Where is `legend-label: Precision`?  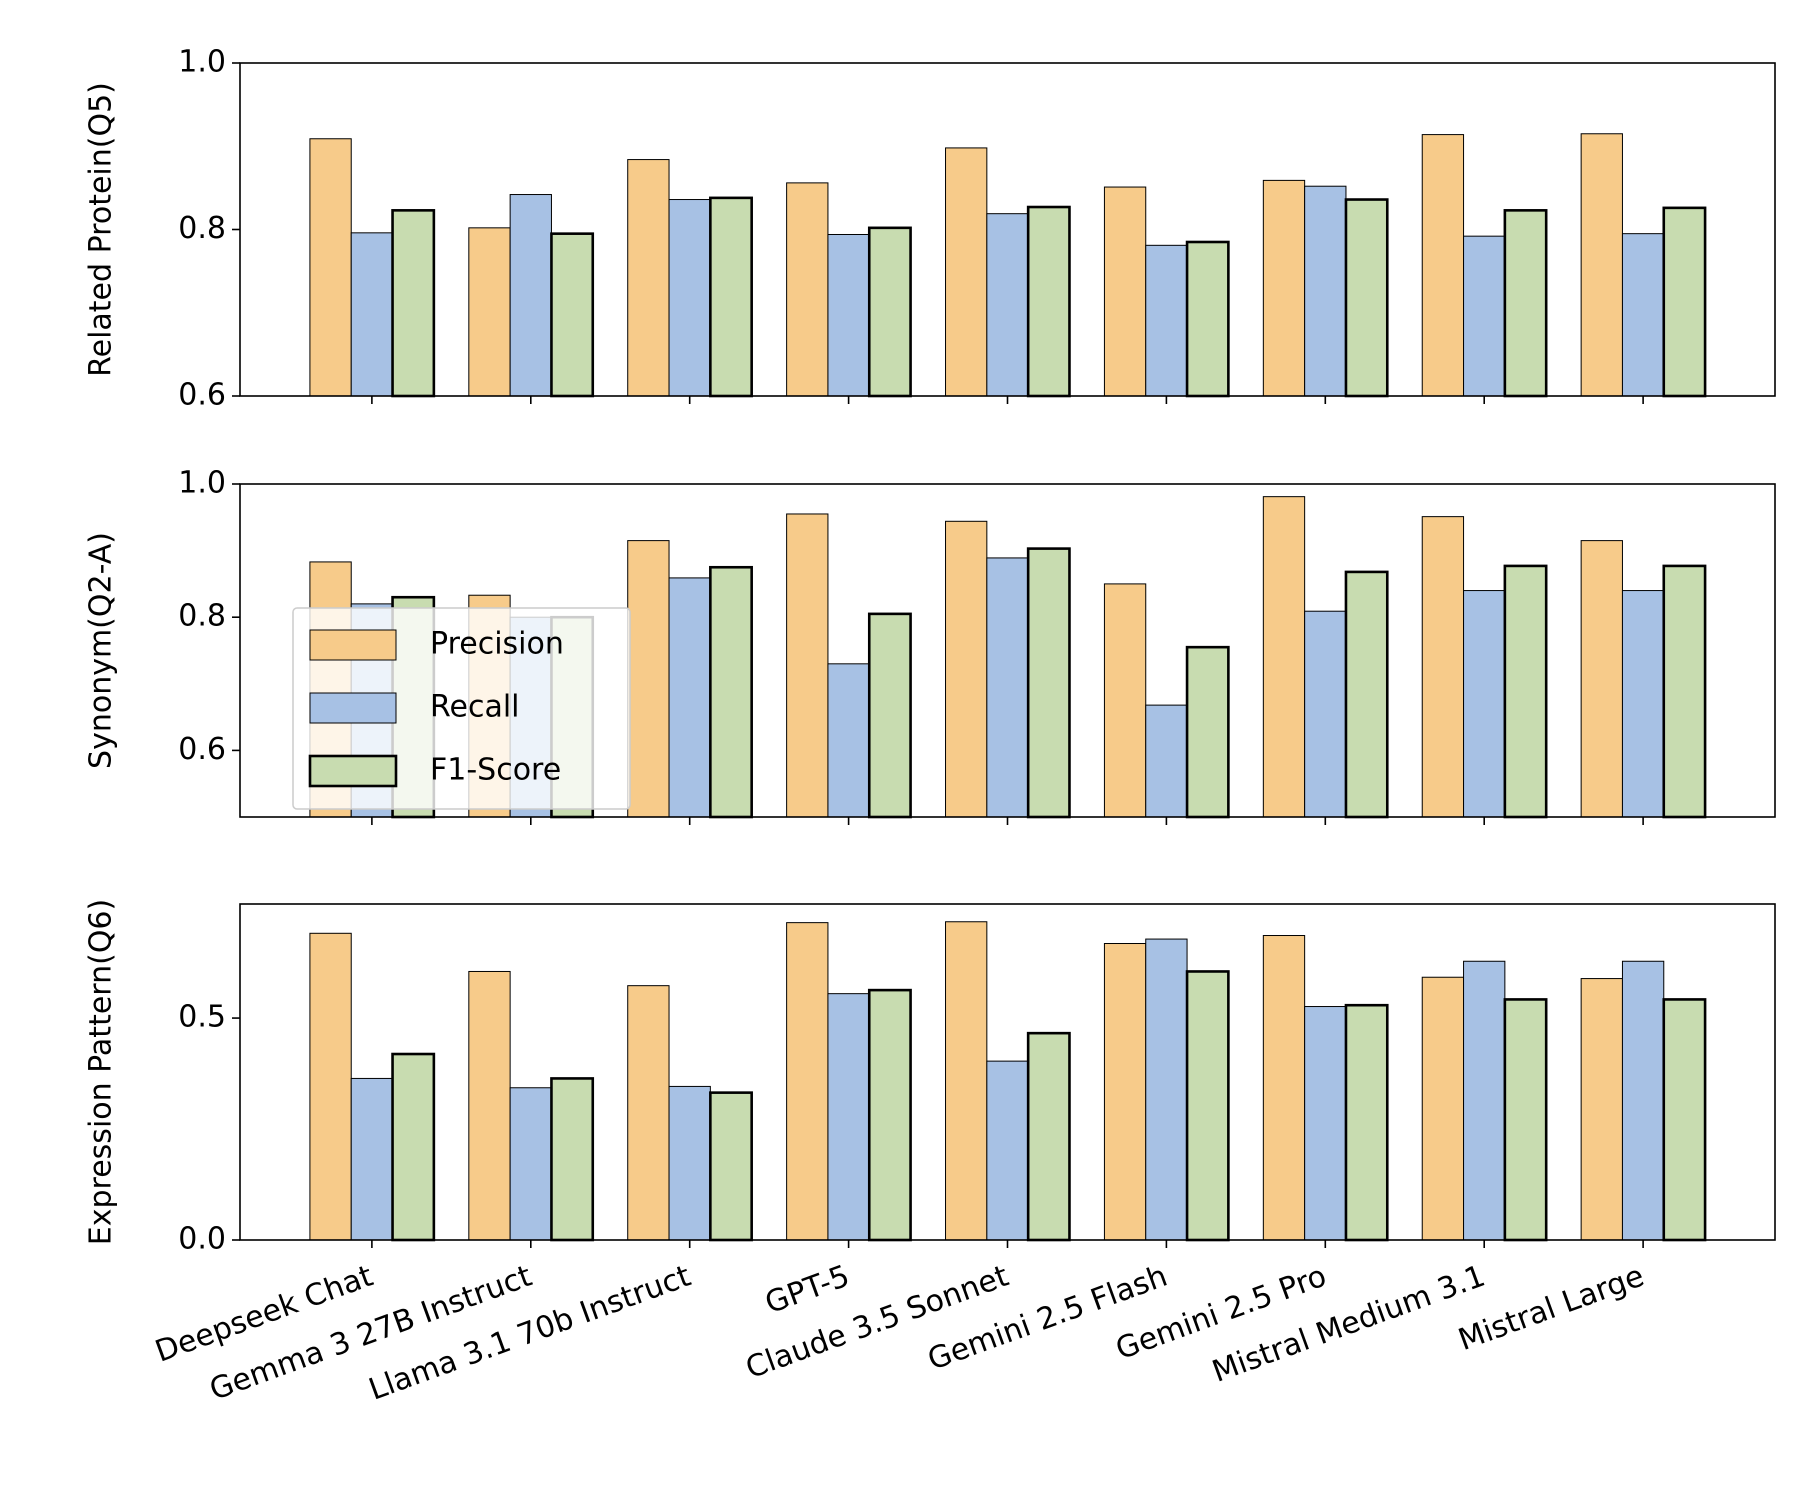
legend-label: Precision is located at coordinates (497, 644).